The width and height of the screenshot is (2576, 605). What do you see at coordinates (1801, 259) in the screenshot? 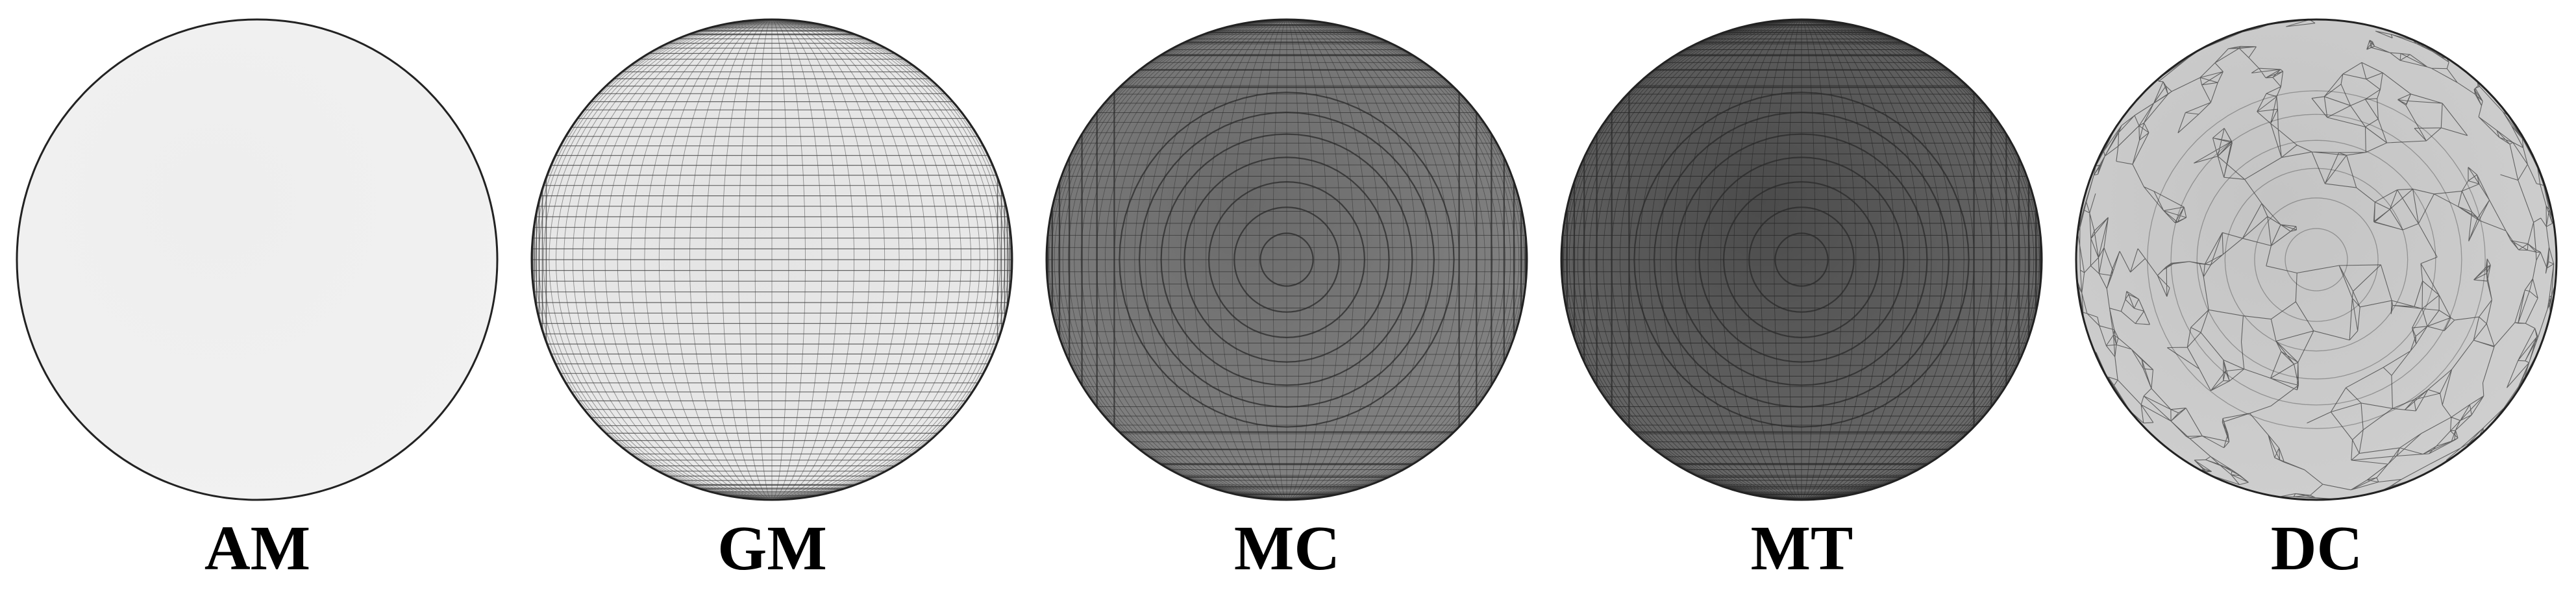
I see `sphere-mesh-mt` at bounding box center [1801, 259].